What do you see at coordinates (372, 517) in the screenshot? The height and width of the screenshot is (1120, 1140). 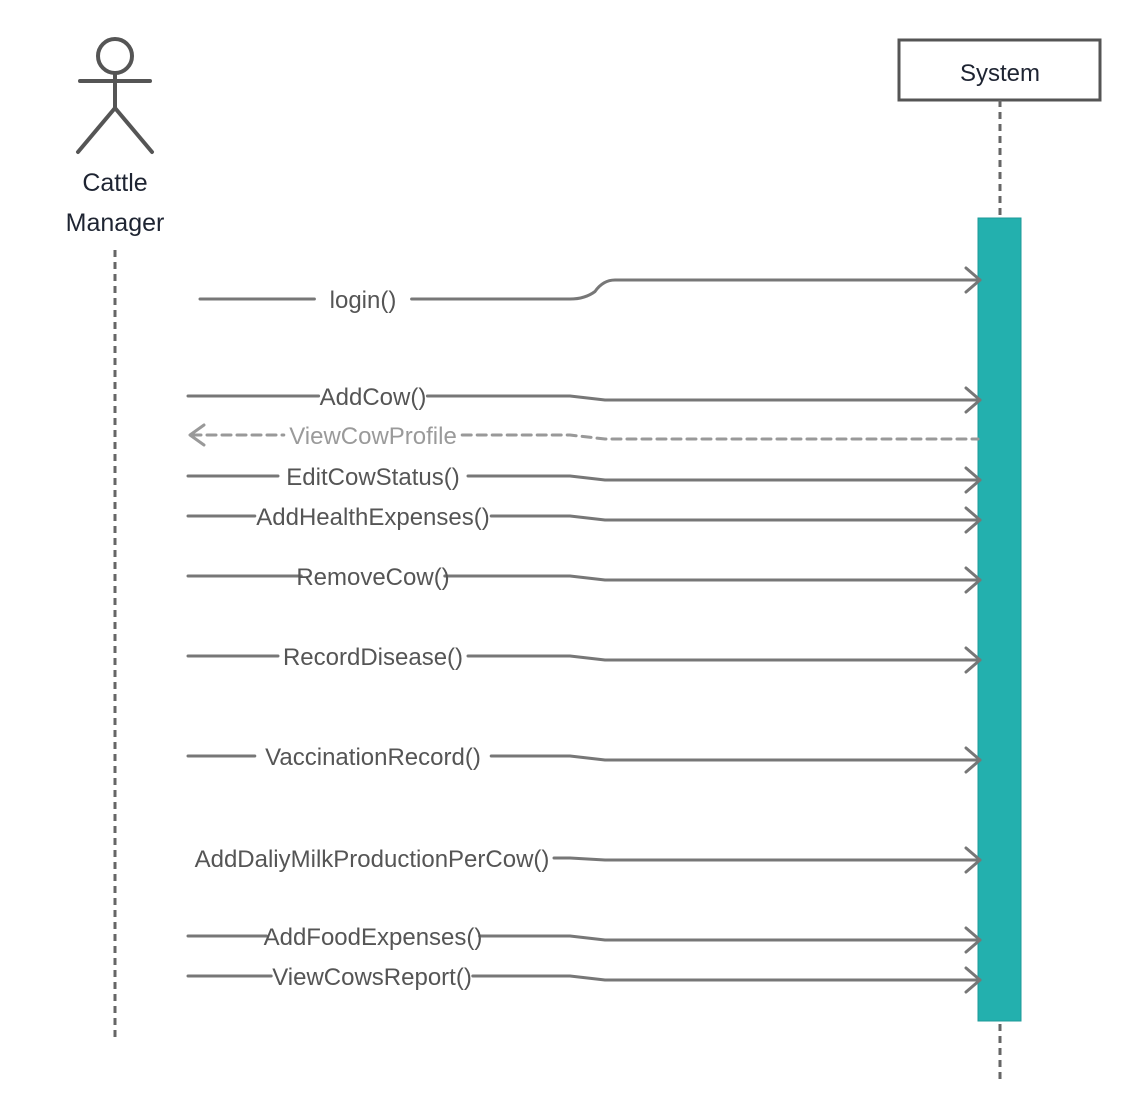 I see `message-label: AddHealthExpenses()` at bounding box center [372, 517].